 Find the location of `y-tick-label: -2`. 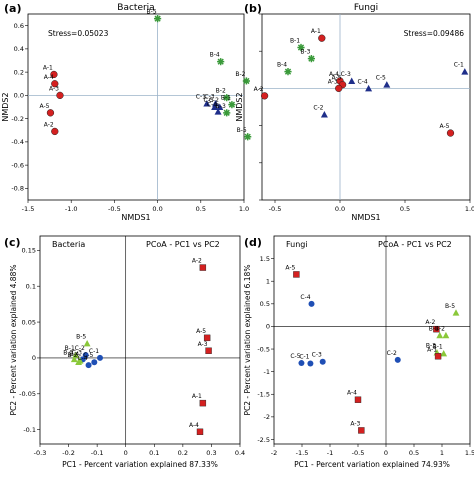

y-tick-label: -2 is located at coordinates (267, 417).